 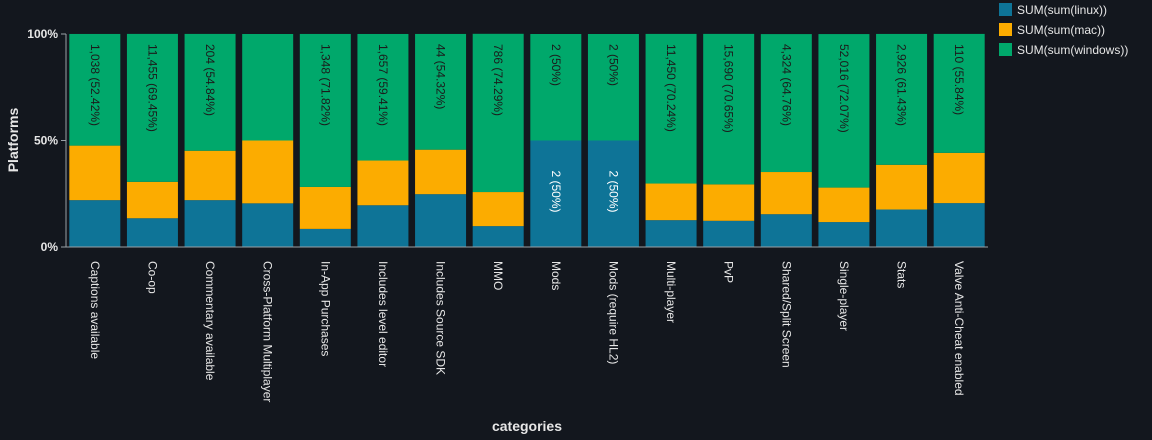 I want to click on data-label: 4,324 (64.76%), so click(x=786, y=85).